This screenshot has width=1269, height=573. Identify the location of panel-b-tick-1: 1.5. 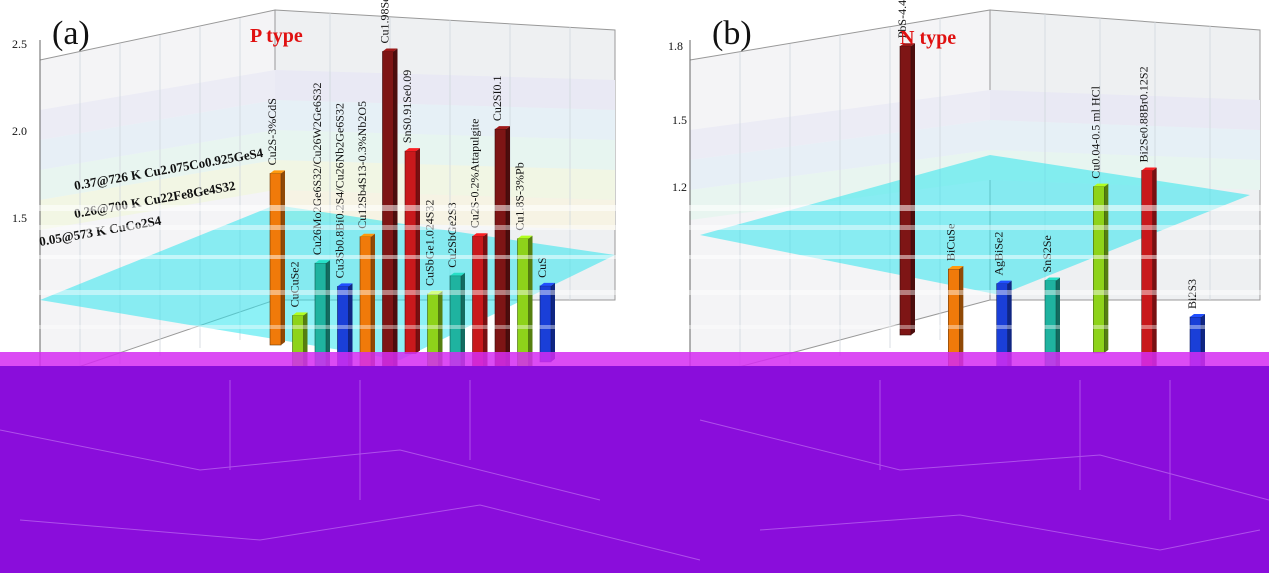
(679, 120).